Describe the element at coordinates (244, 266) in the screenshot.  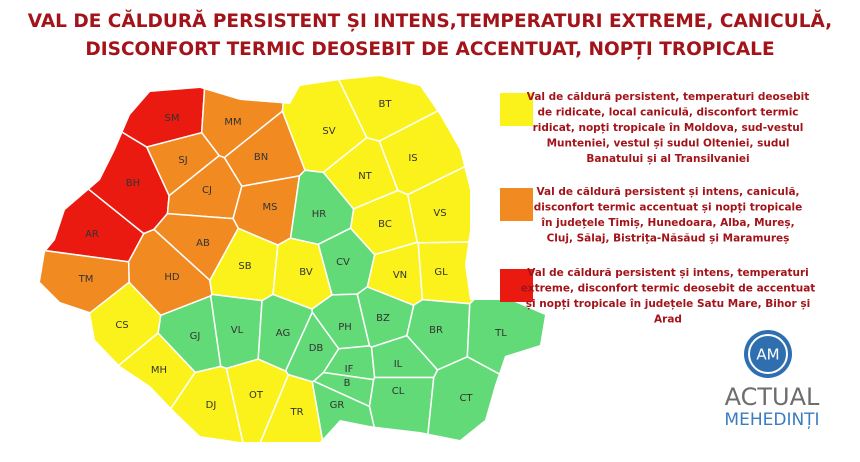
I see `county-label: SB` at that location.